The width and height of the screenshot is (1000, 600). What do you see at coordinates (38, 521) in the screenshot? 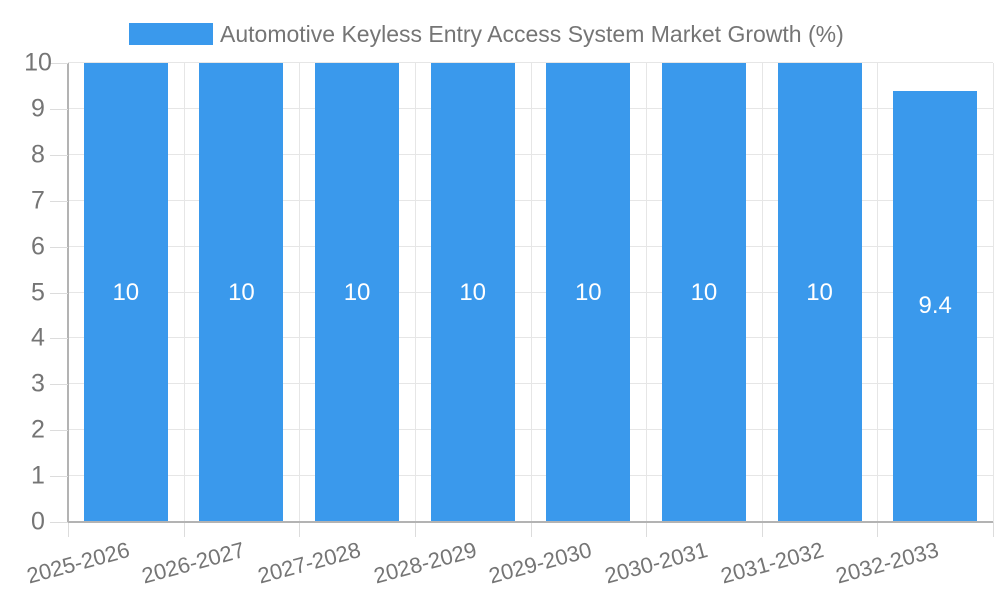
I see `y-axis-label: 0` at bounding box center [38, 521].